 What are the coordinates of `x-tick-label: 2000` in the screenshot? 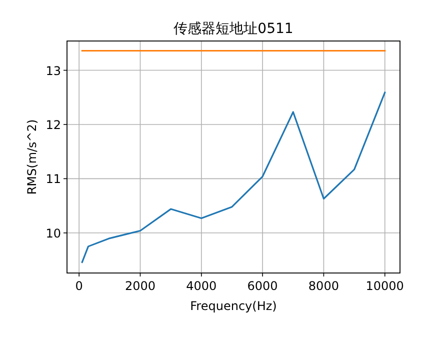 It's located at (140, 286).